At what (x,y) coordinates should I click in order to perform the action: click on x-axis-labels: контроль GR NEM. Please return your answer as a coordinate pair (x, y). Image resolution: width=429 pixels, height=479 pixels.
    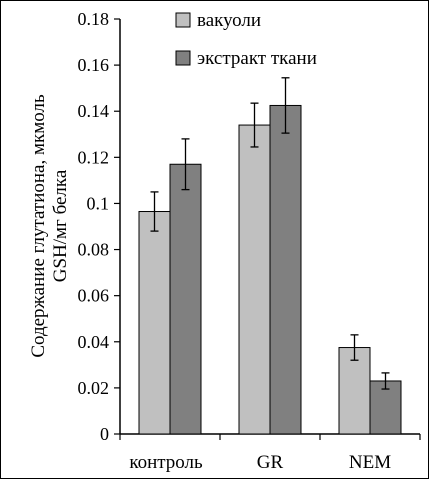
    Looking at the image, I should click on (260, 462).